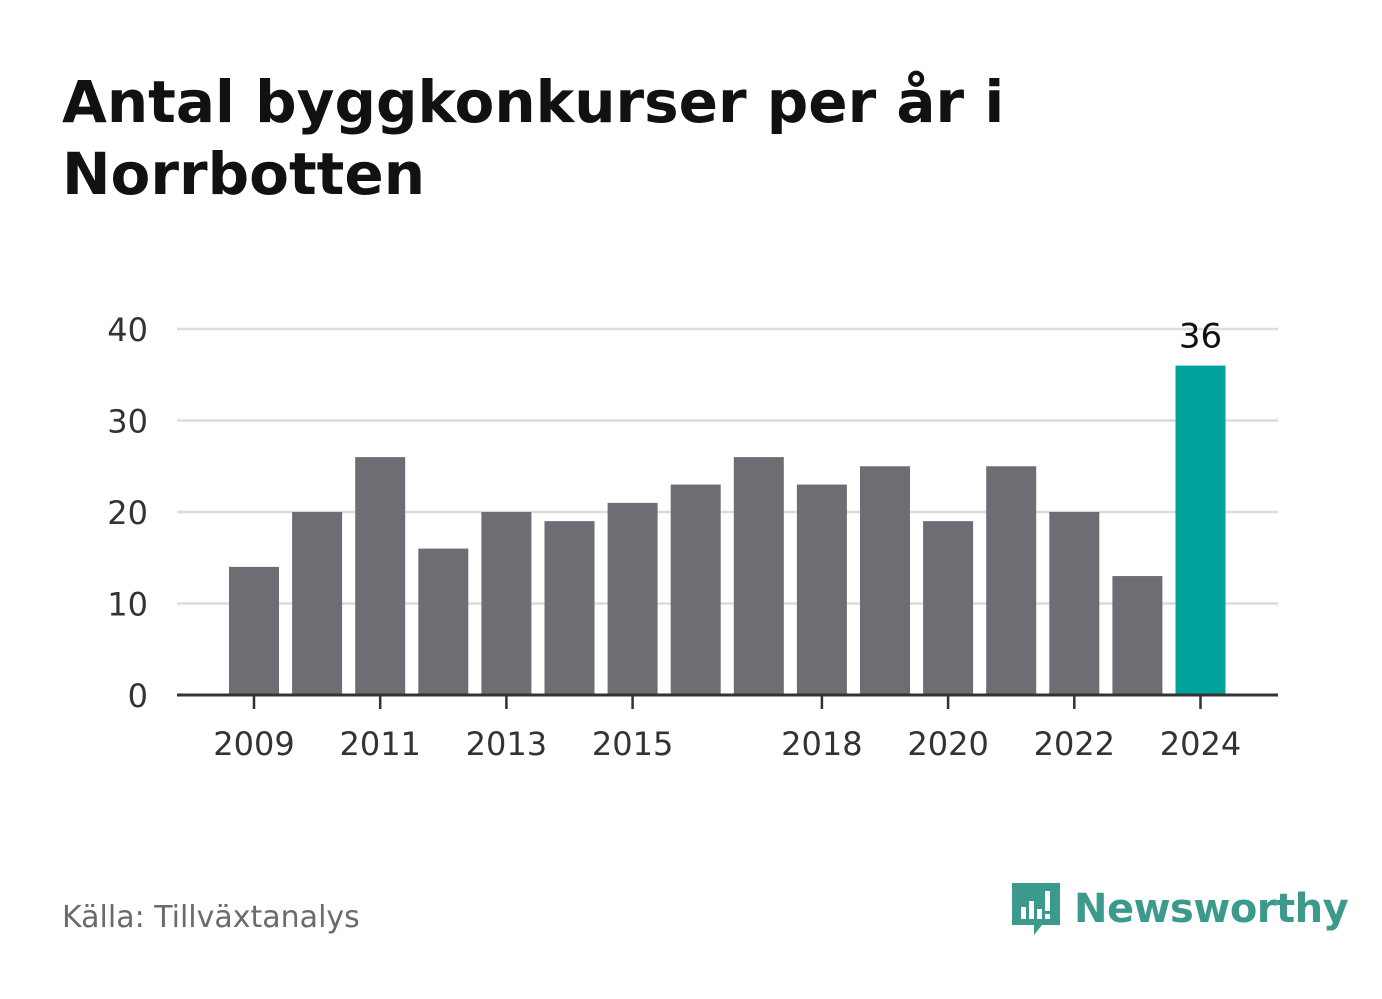  What do you see at coordinates (253, 744) in the screenshot?
I see `x-tick-label: 2009` at bounding box center [253, 744].